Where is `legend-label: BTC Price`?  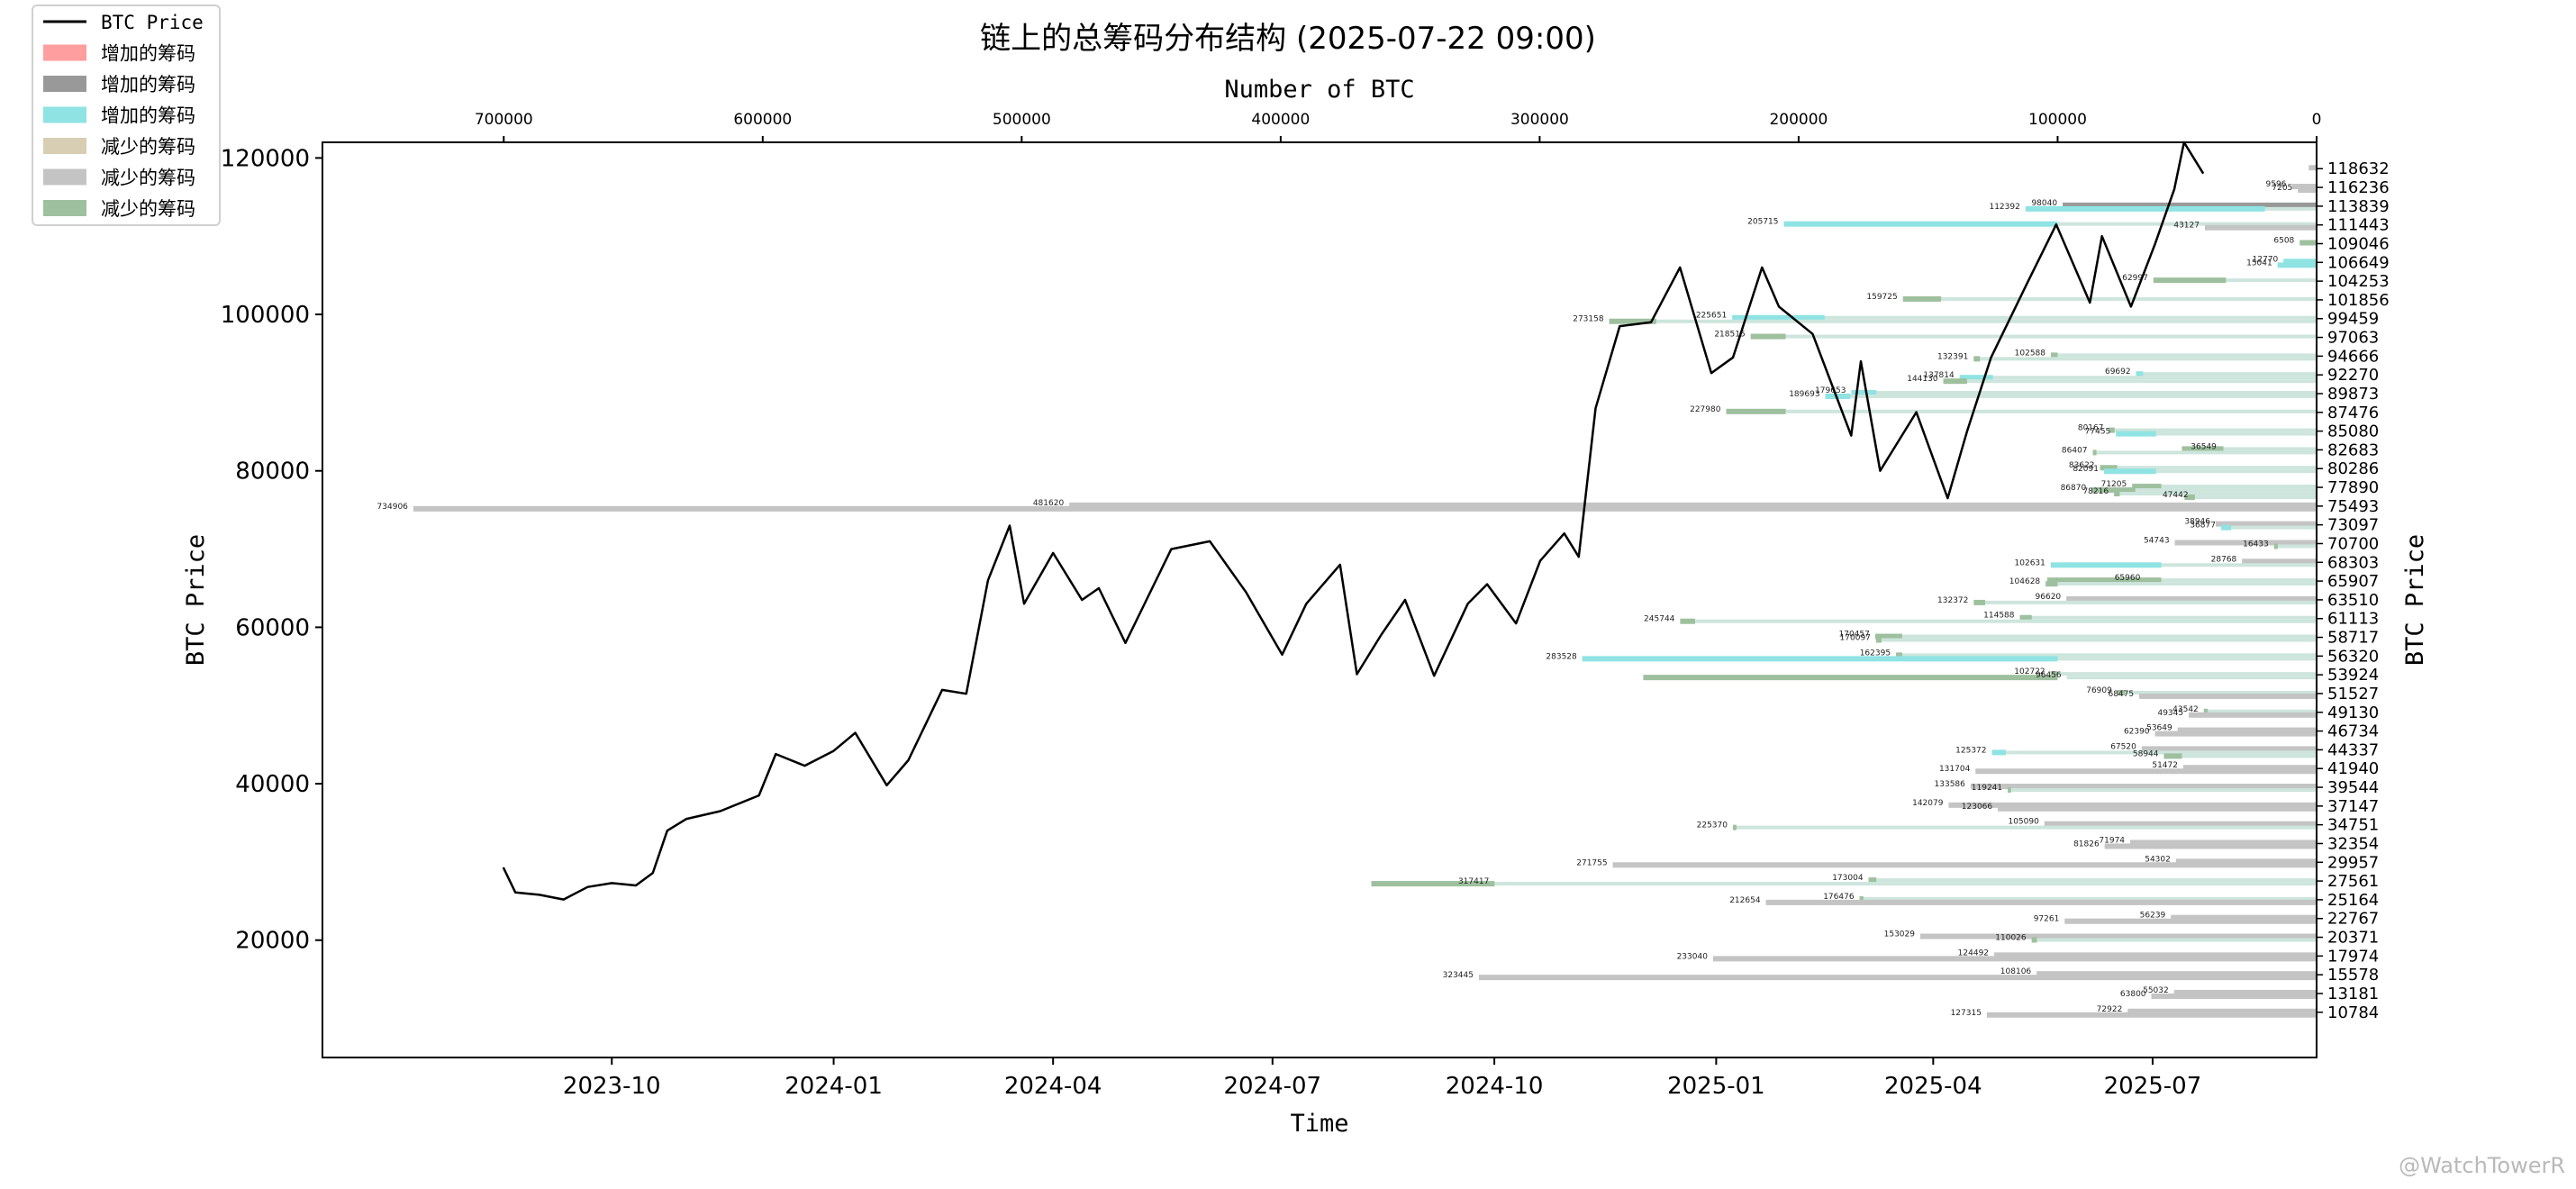 legend-label: BTC Price is located at coordinates (152, 23).